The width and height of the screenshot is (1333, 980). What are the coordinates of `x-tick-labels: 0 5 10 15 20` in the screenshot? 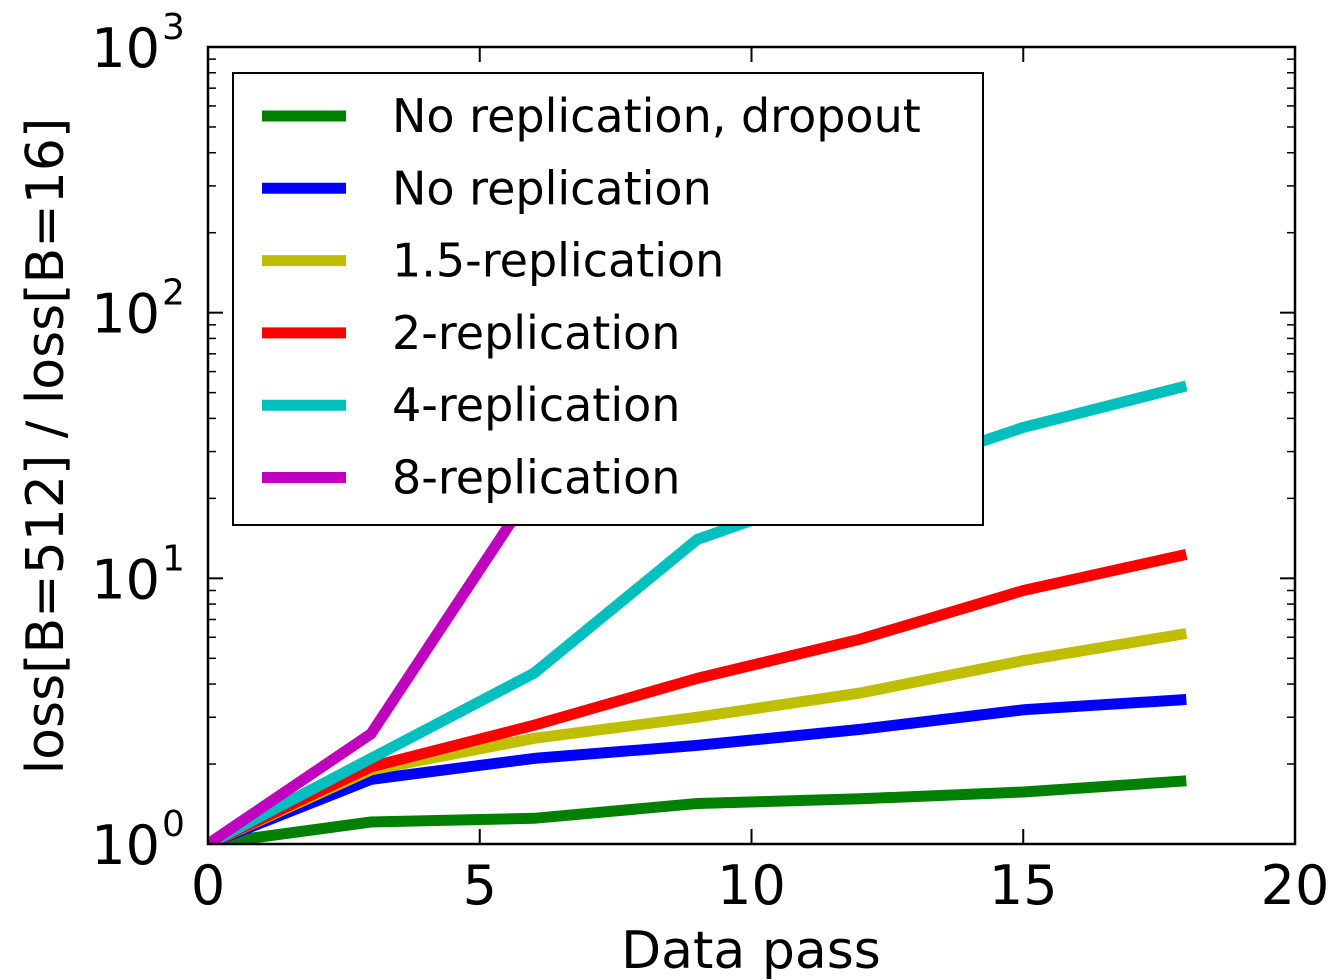 It's located at (760, 885).